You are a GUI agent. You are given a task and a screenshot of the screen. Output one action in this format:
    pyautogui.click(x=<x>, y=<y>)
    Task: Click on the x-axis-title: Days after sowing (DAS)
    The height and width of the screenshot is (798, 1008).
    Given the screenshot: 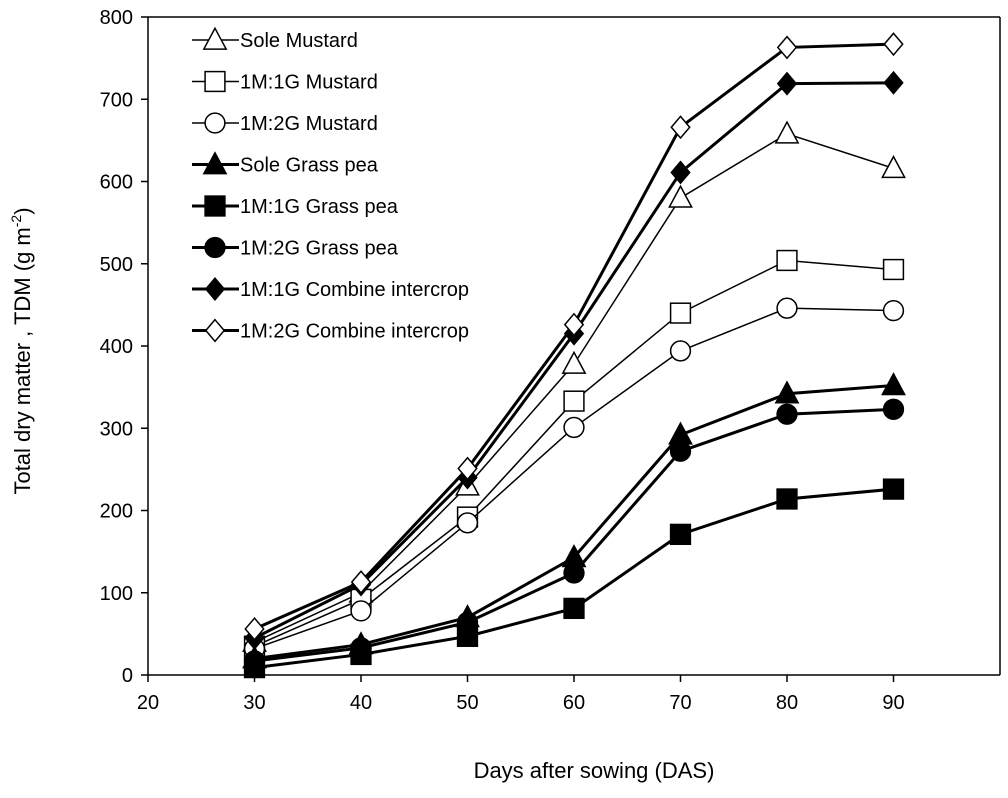 What is the action you would take?
    pyautogui.click(x=594, y=770)
    